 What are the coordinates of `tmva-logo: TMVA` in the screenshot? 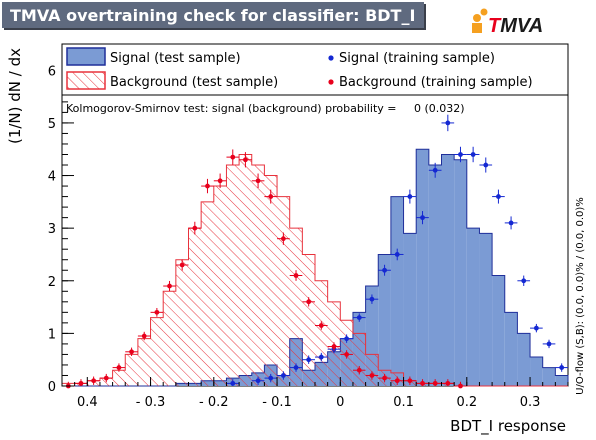 It's located at (507, 22).